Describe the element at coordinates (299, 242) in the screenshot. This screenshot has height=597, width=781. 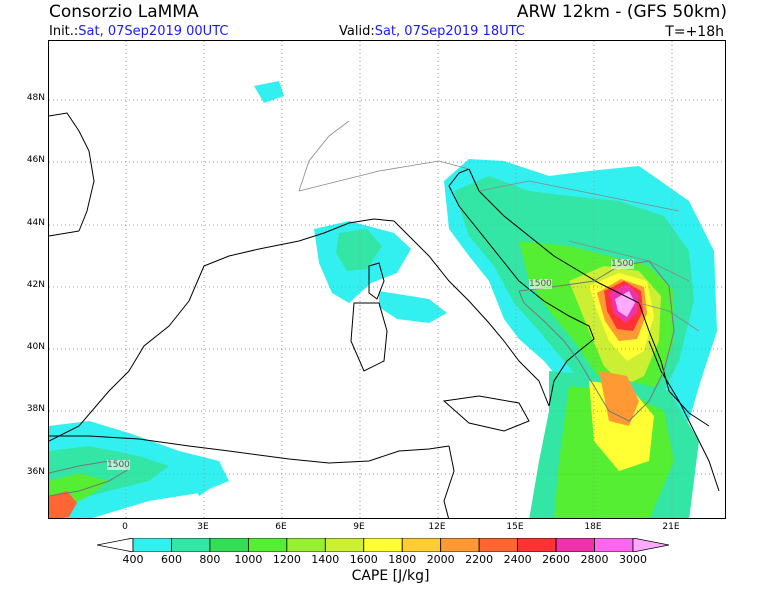
I see `coast-gulf-of-lion` at that location.